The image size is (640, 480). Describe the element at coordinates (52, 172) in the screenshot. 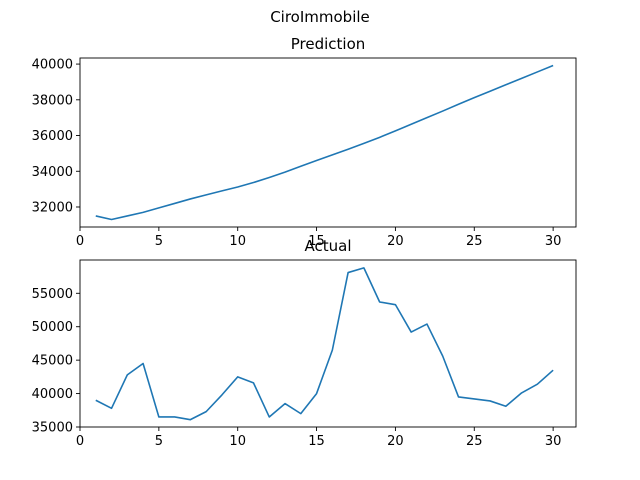

I see `prediction-ytick-label: 34000` at that location.